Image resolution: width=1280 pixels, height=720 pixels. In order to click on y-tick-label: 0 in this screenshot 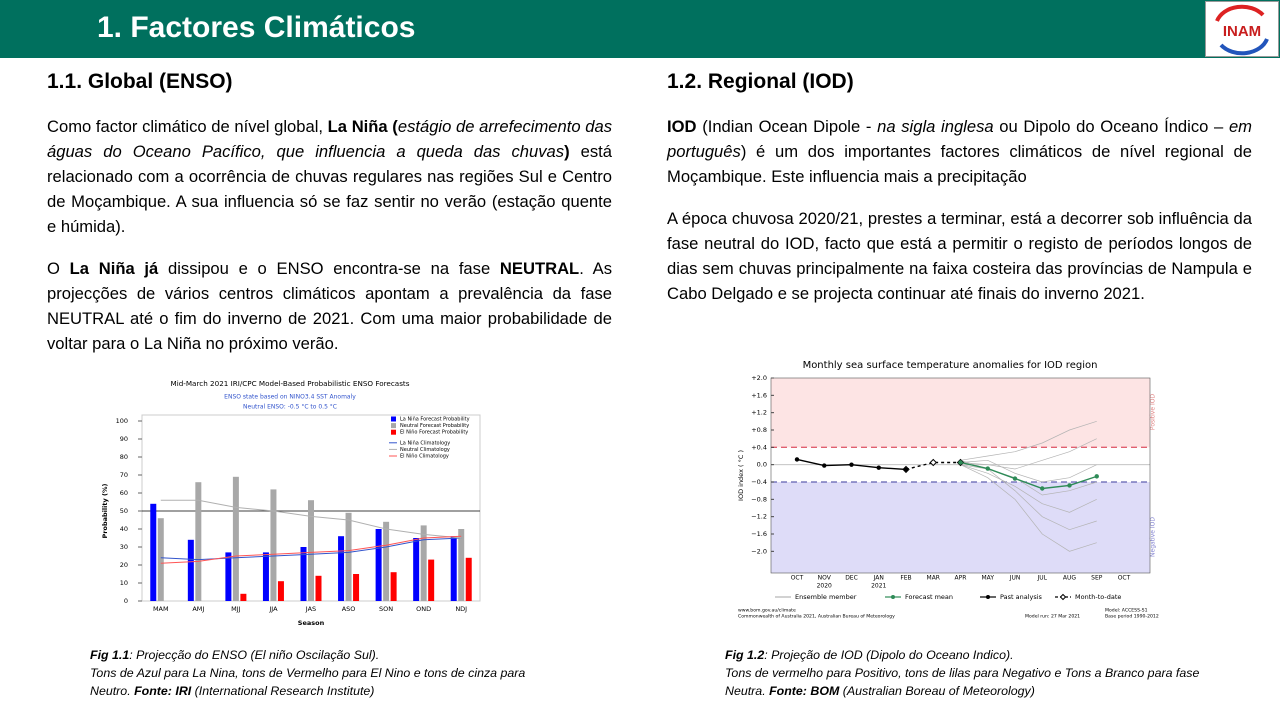, I will do `click(126, 601)`.